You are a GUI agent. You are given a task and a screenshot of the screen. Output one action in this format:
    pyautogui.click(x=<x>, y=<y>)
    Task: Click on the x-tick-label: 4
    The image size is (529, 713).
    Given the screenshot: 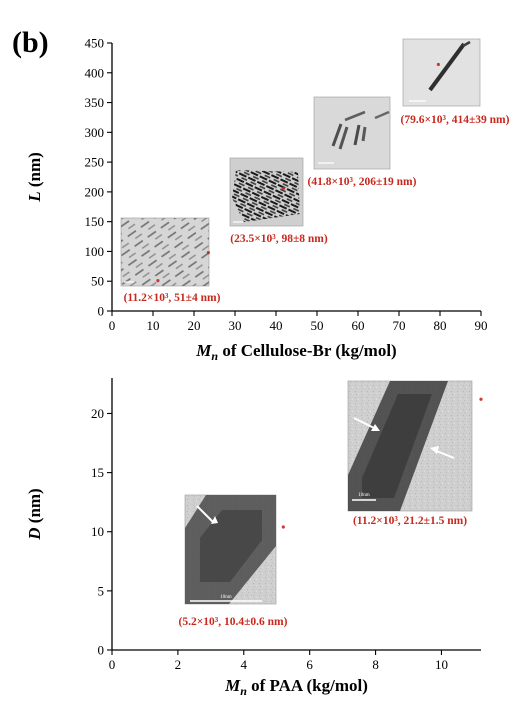 What is the action you would take?
    pyautogui.click(x=244, y=664)
    